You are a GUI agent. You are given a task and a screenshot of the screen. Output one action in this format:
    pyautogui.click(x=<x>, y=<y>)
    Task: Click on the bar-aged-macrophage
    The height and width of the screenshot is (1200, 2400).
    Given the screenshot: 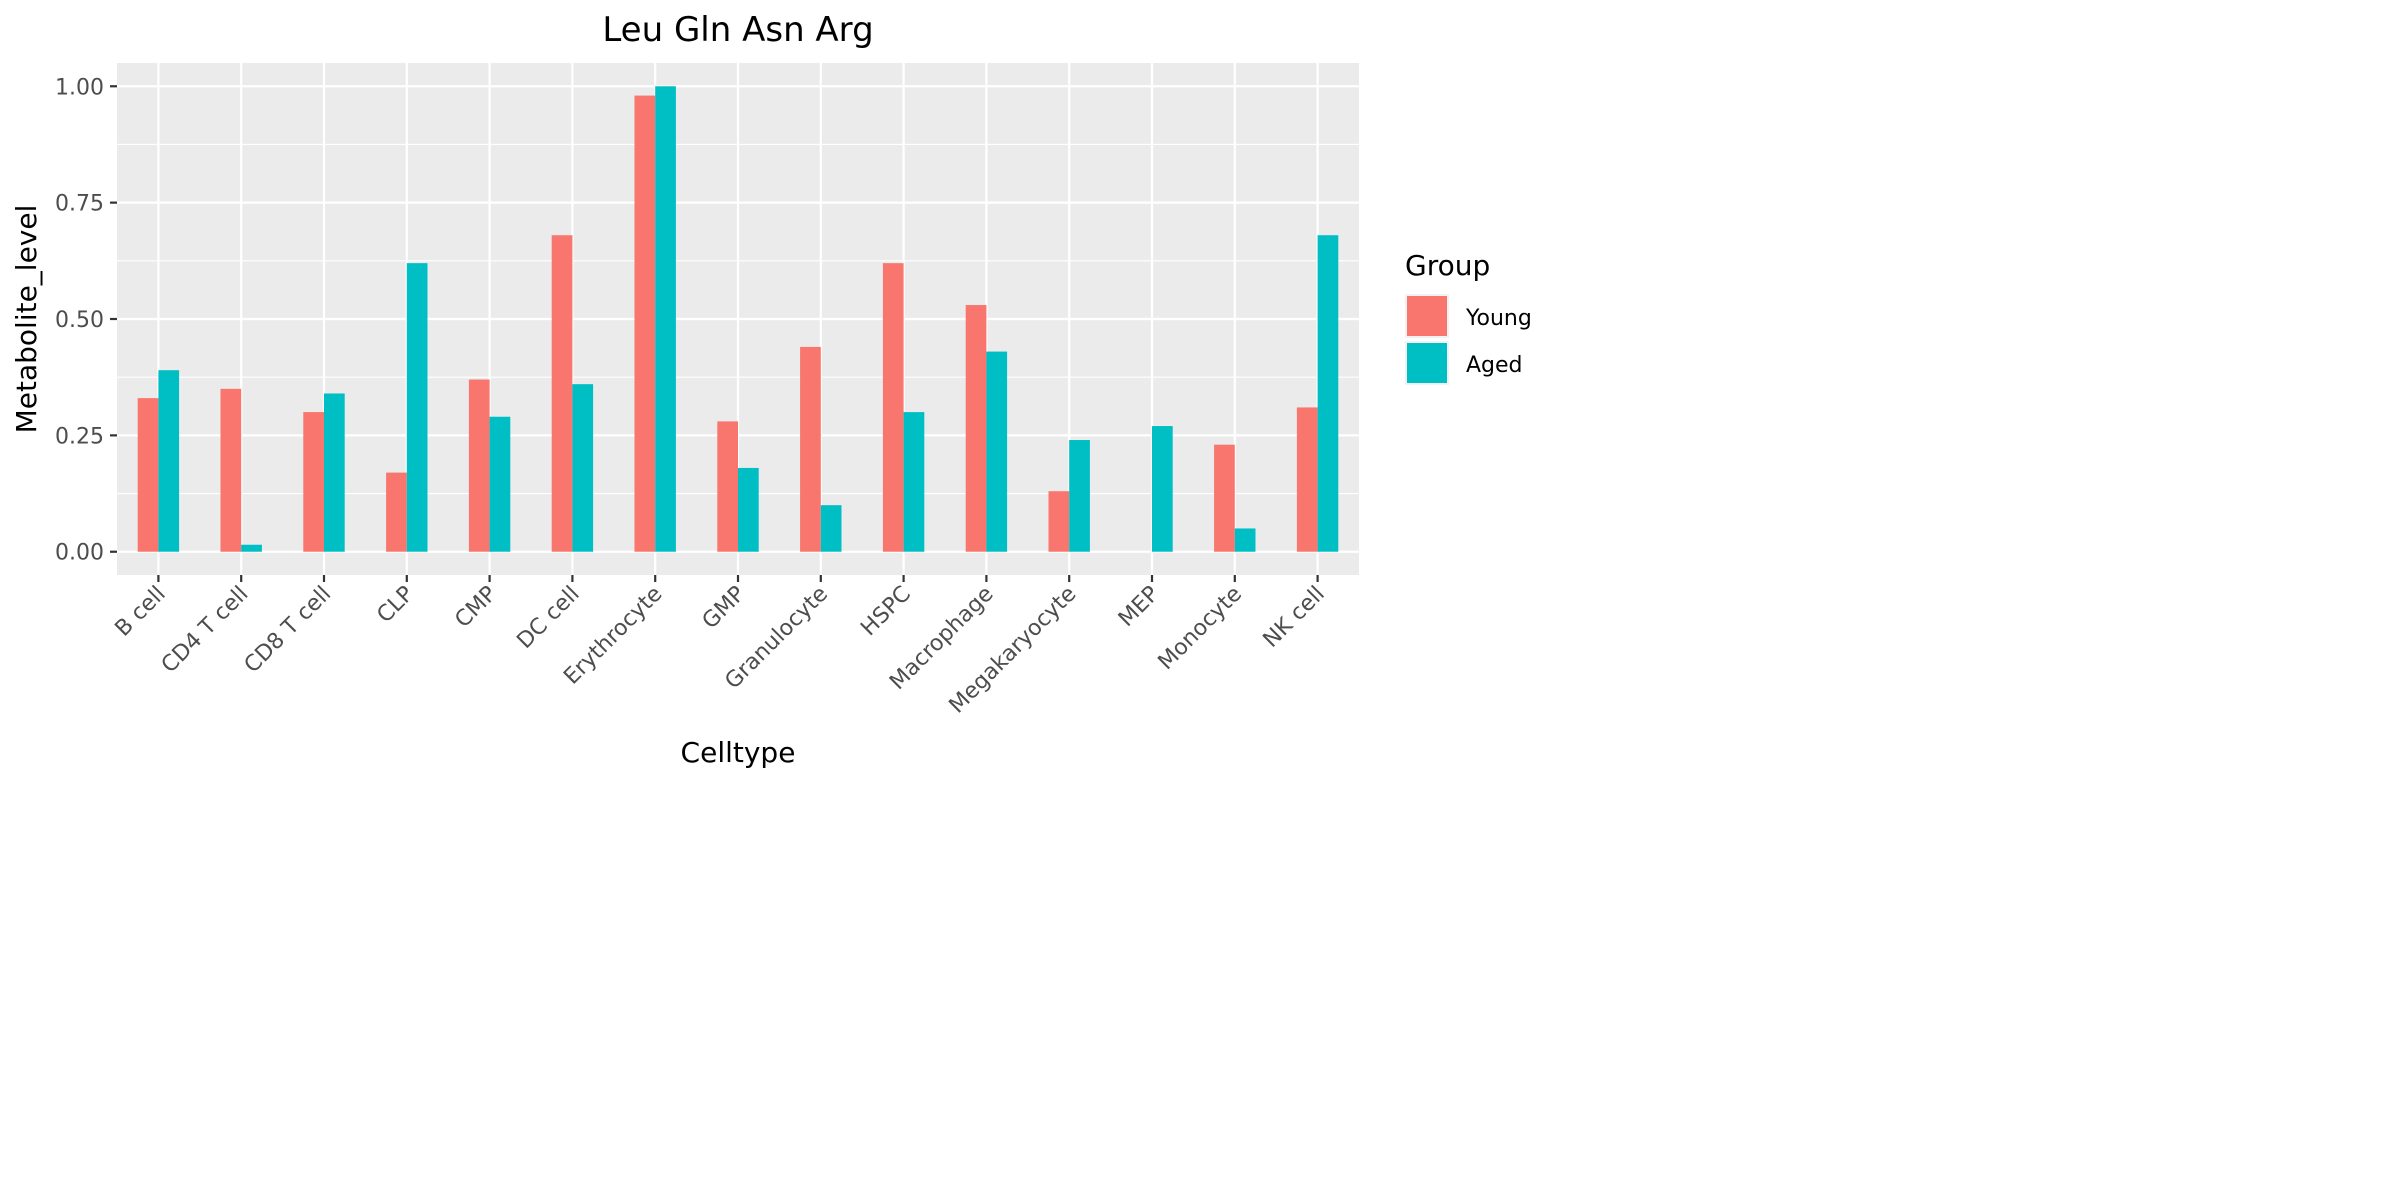 What is the action you would take?
    pyautogui.click(x=997, y=451)
    